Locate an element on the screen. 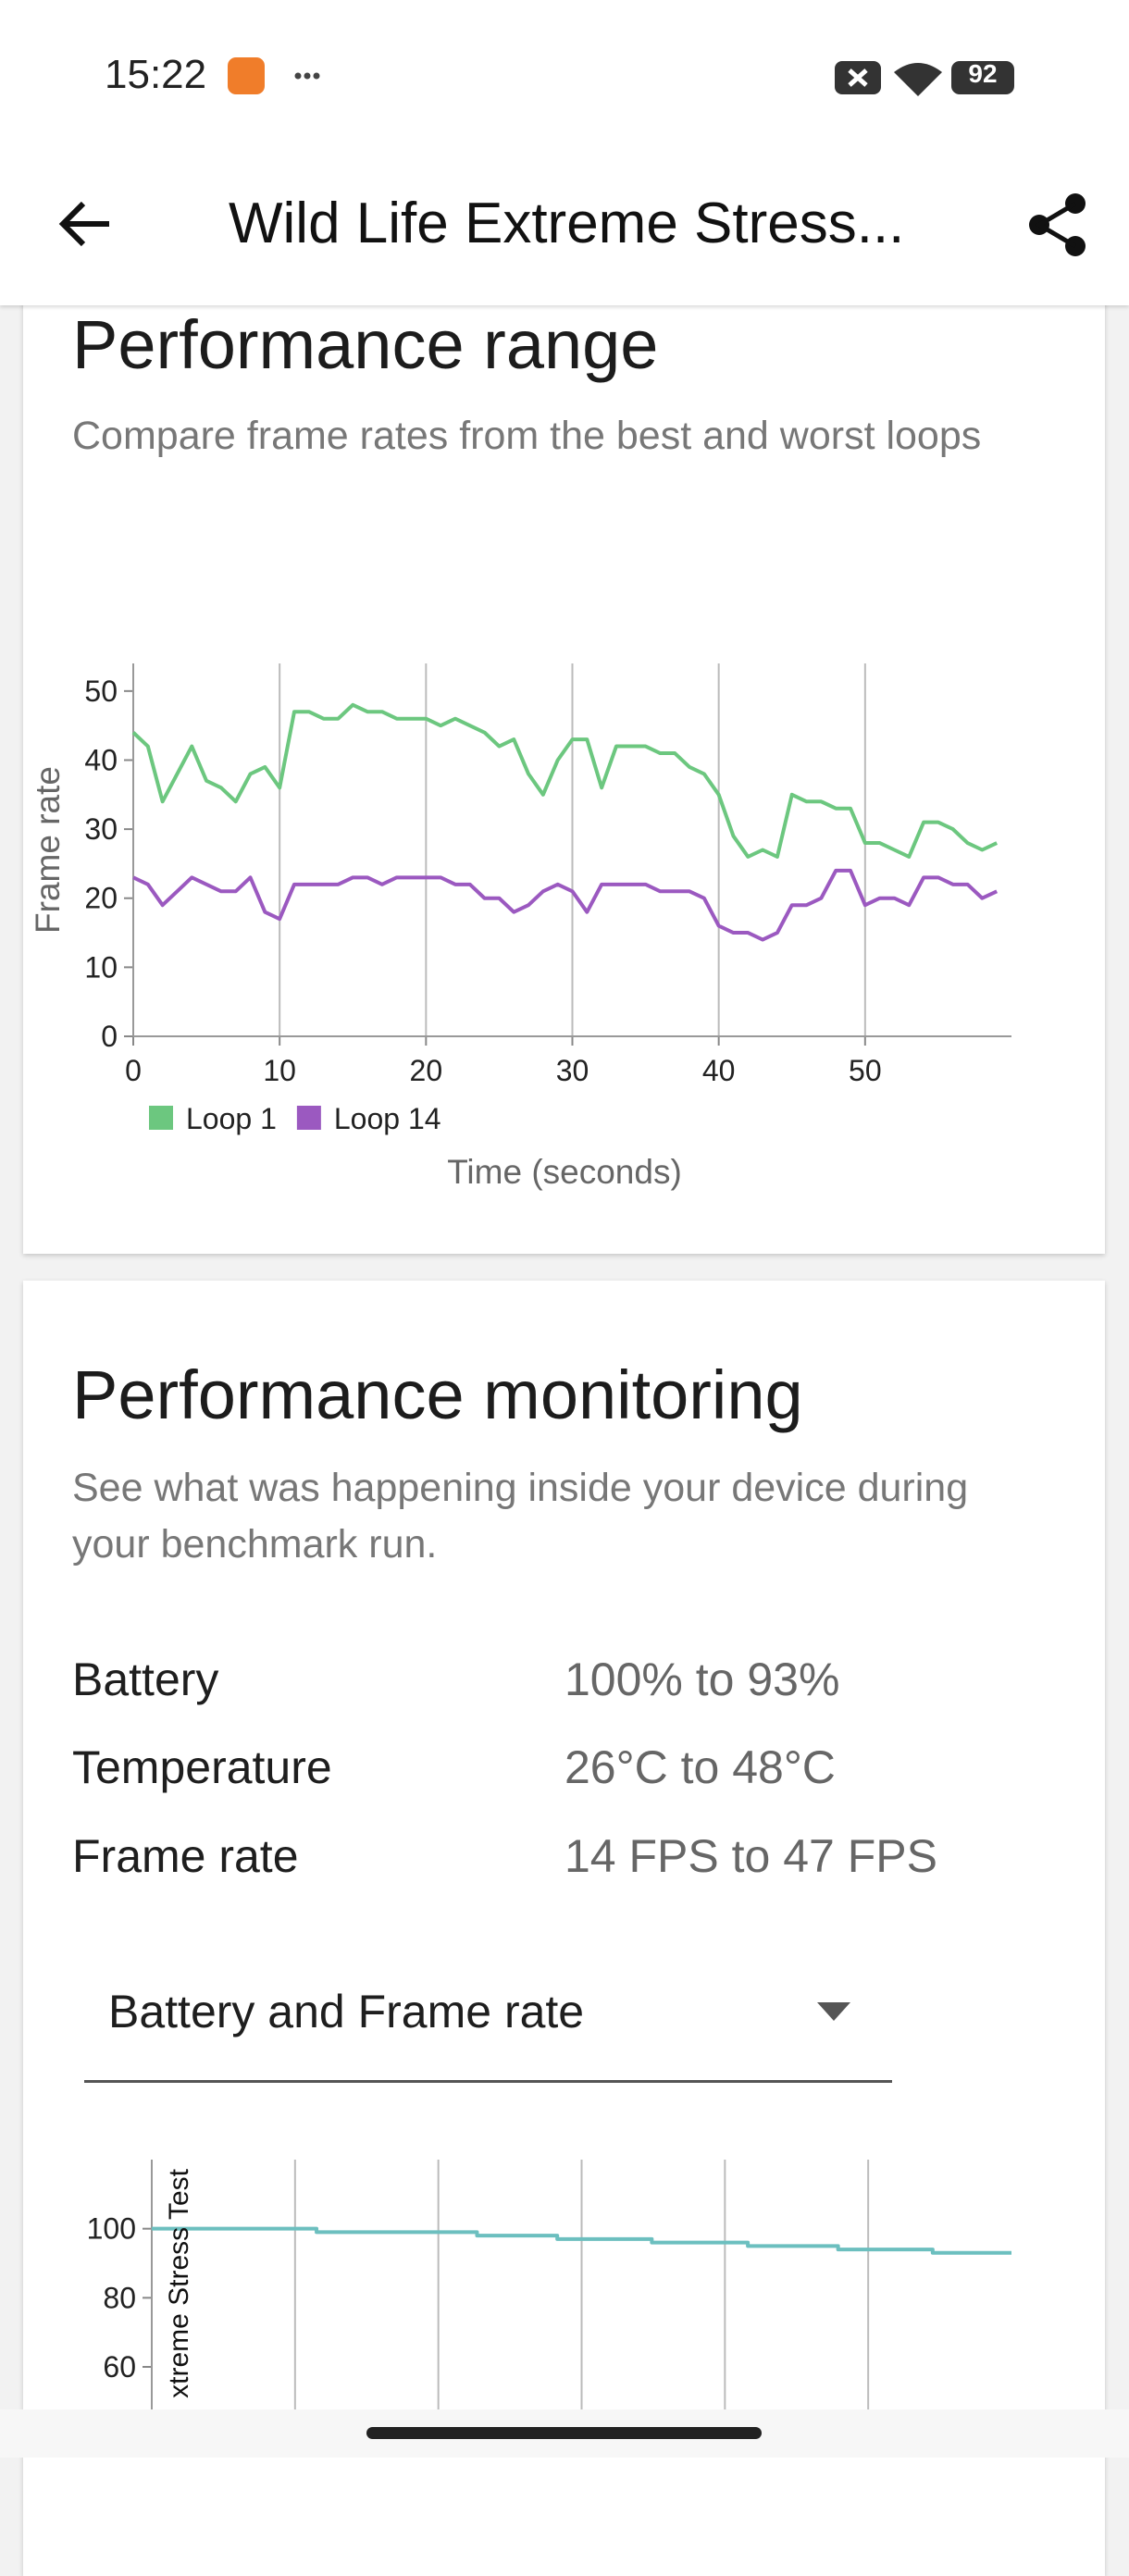  x-tick-label: 50 is located at coordinates (865, 1070).